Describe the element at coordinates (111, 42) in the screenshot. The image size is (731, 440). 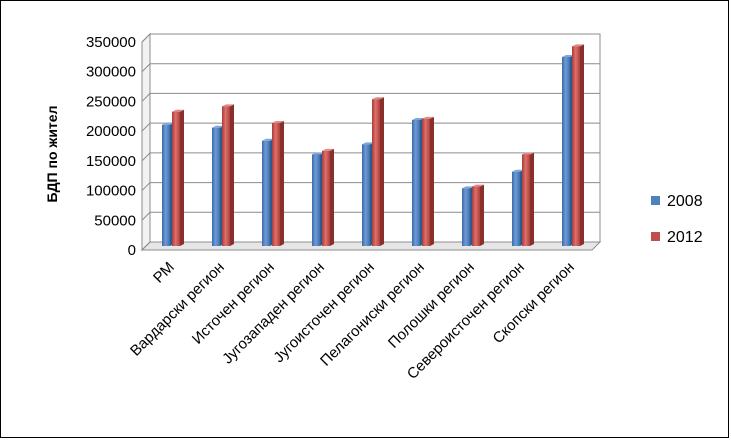
I see `y-tick-label: 350000` at that location.